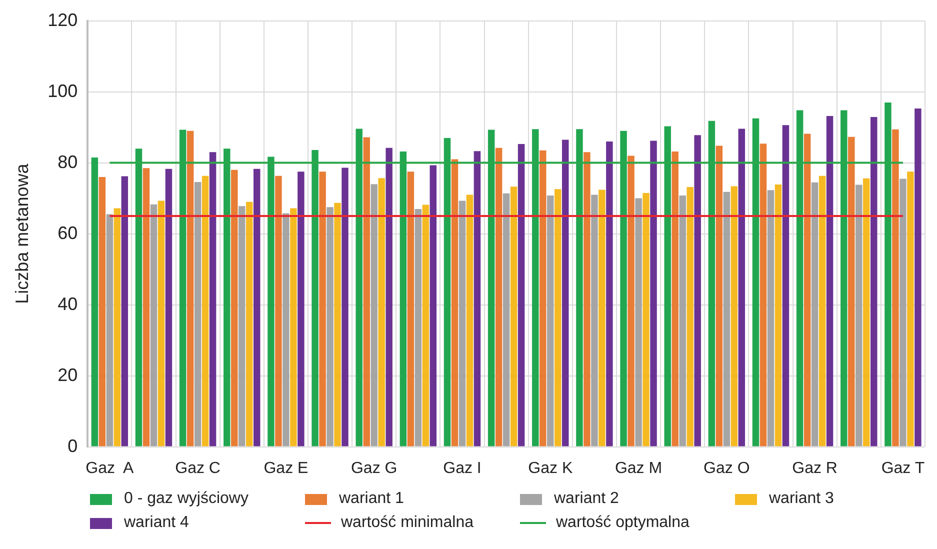 The width and height of the screenshot is (937, 549). What do you see at coordinates (638, 468) in the screenshot?
I see `x-tick-label: Gaz M` at bounding box center [638, 468].